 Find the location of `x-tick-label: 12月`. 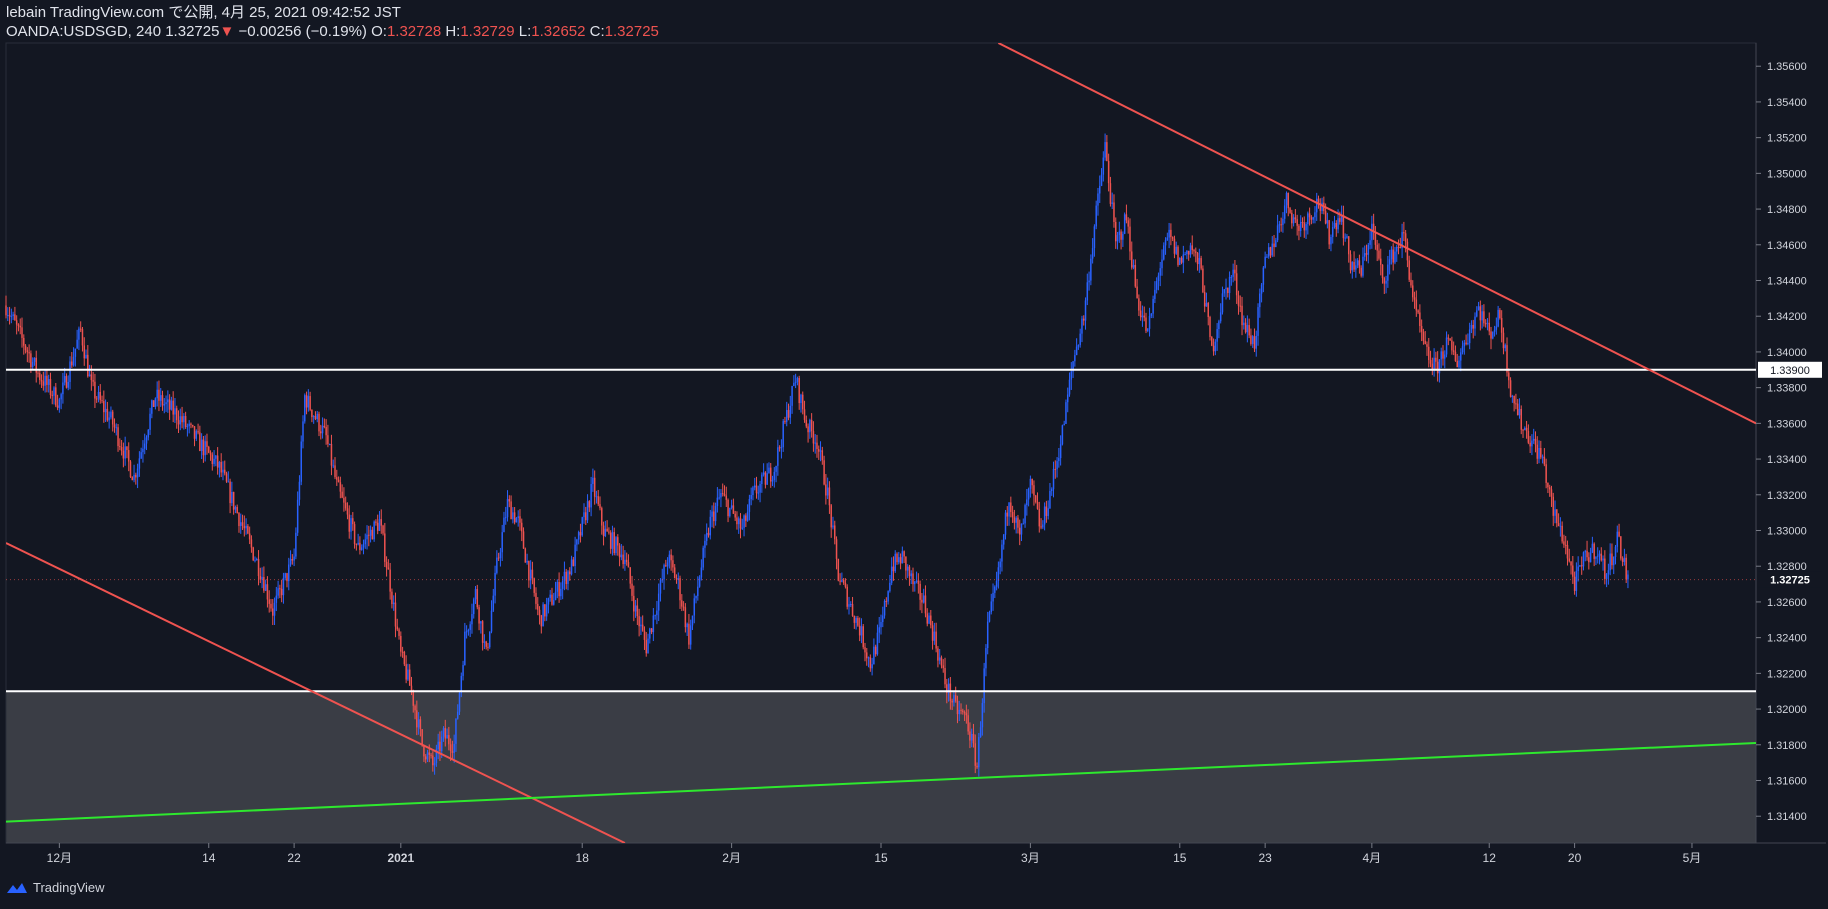

x-tick-label: 12月 is located at coordinates (59, 858).